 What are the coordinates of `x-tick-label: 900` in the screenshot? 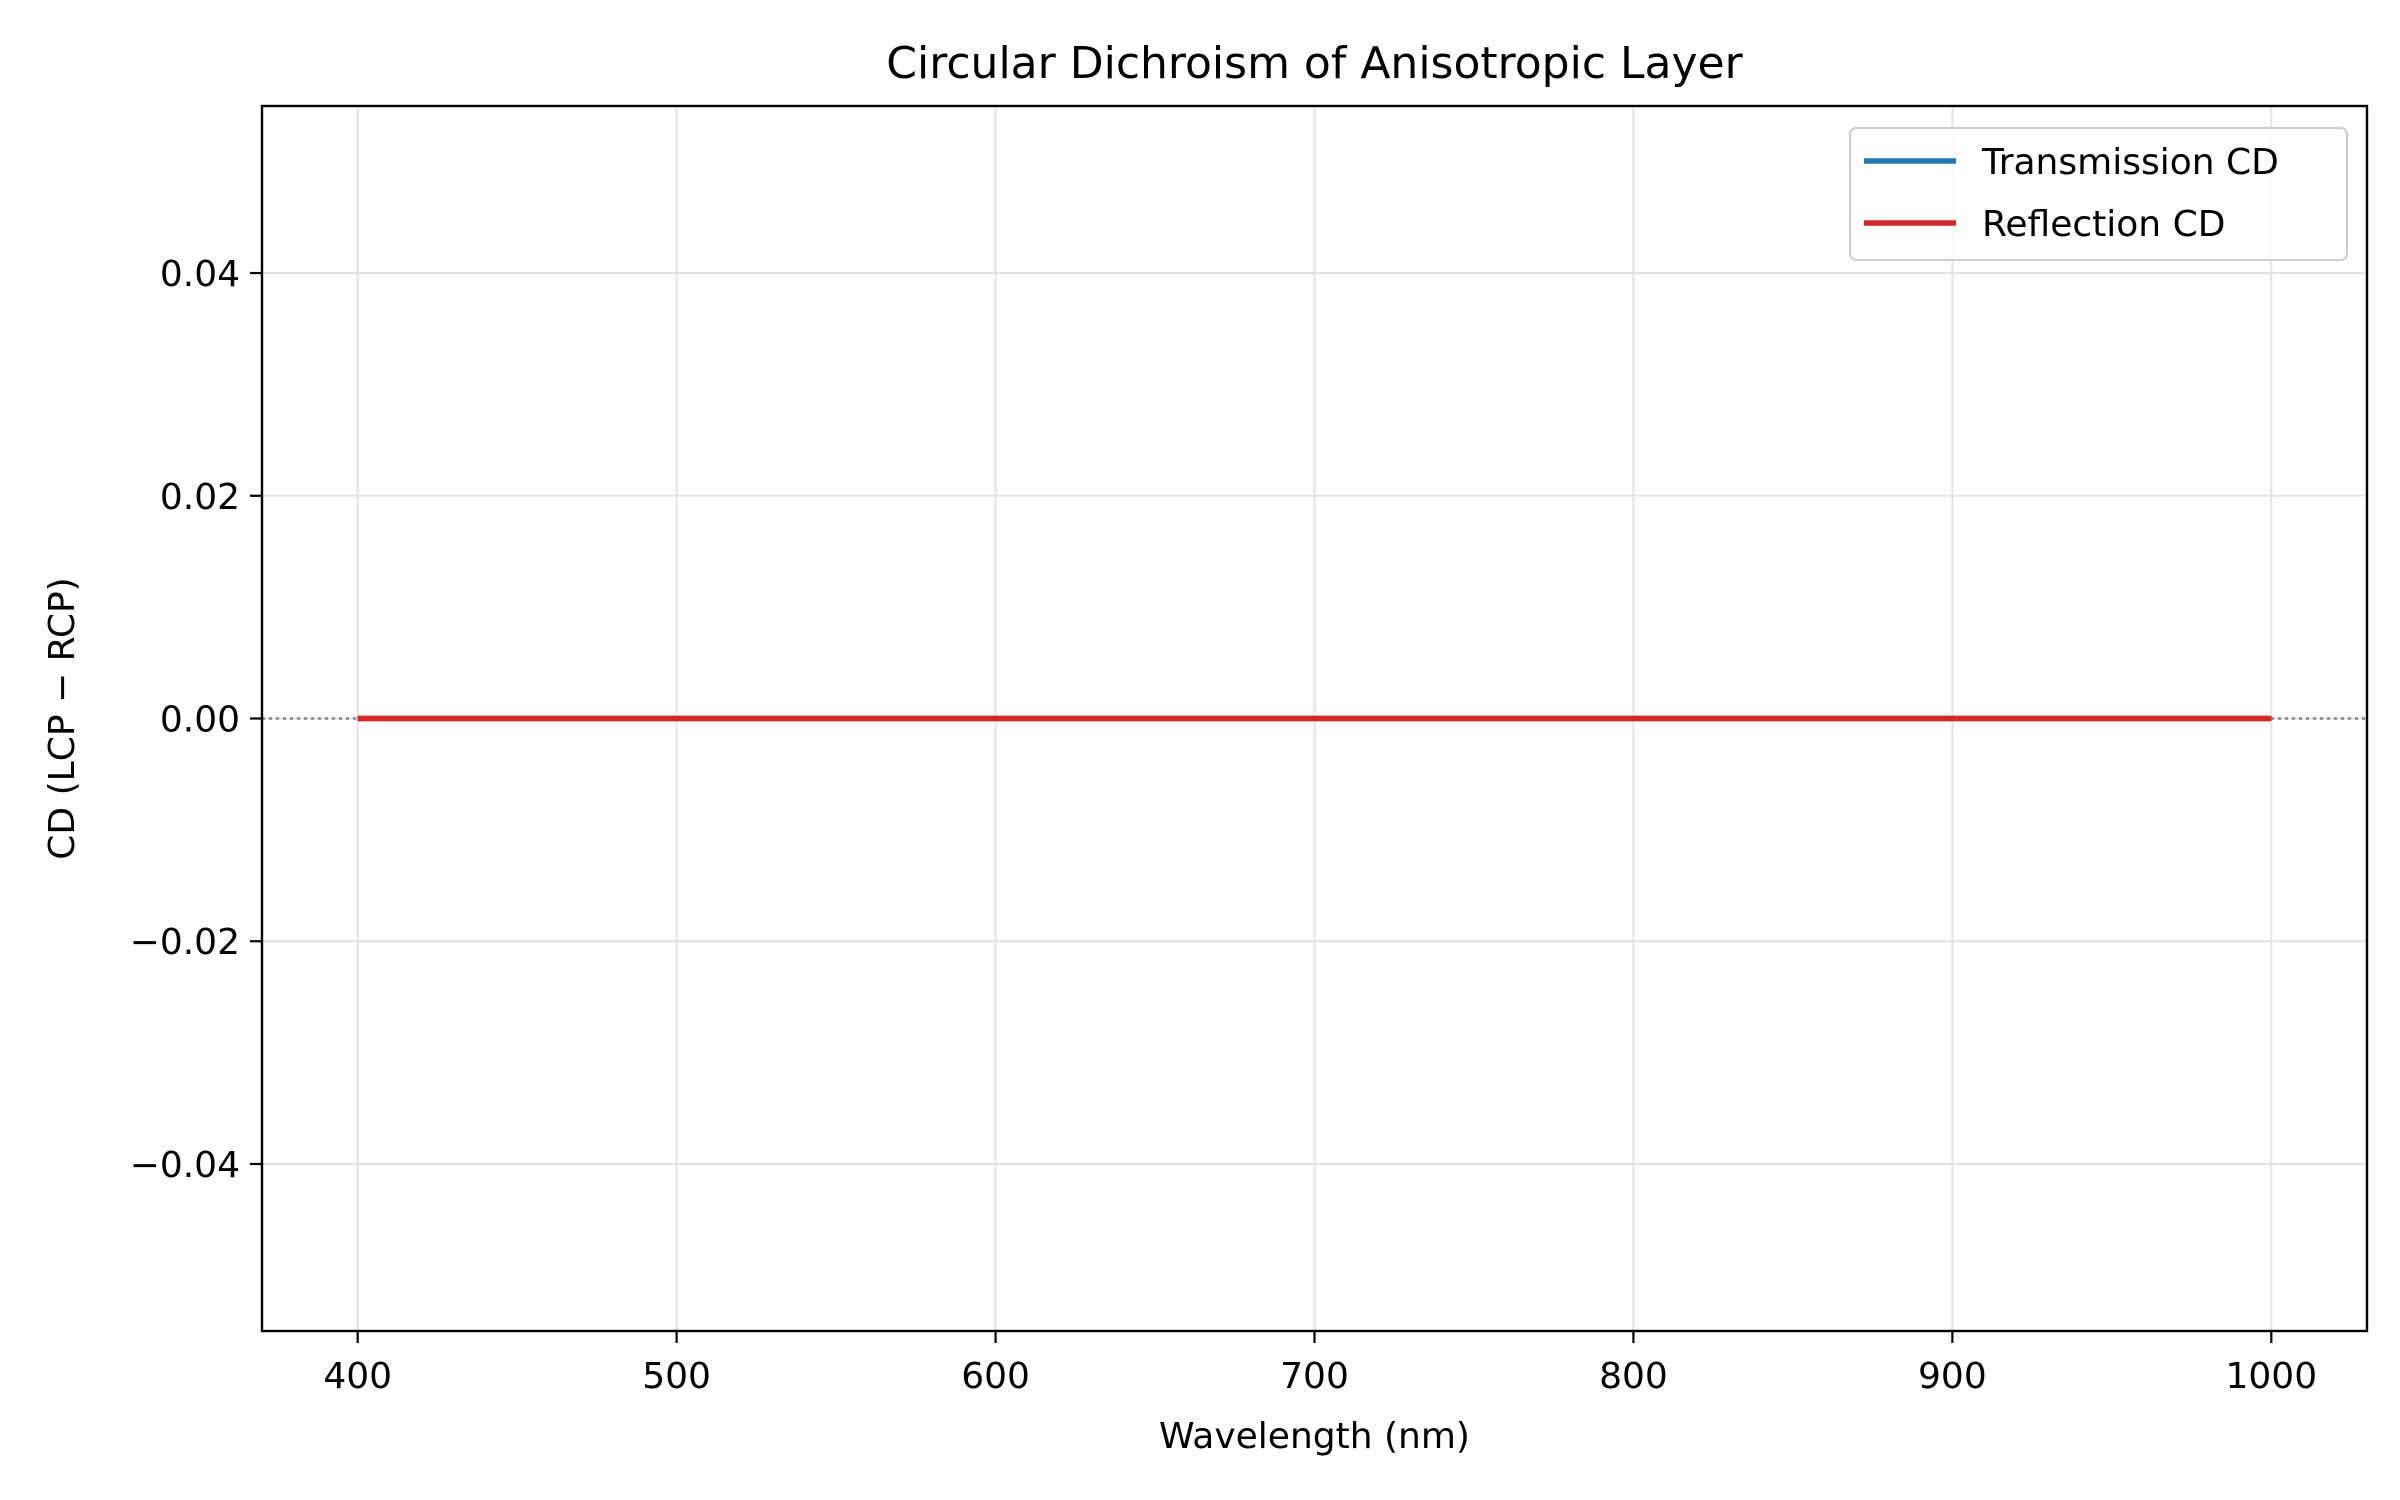 It's located at (1952, 1376).